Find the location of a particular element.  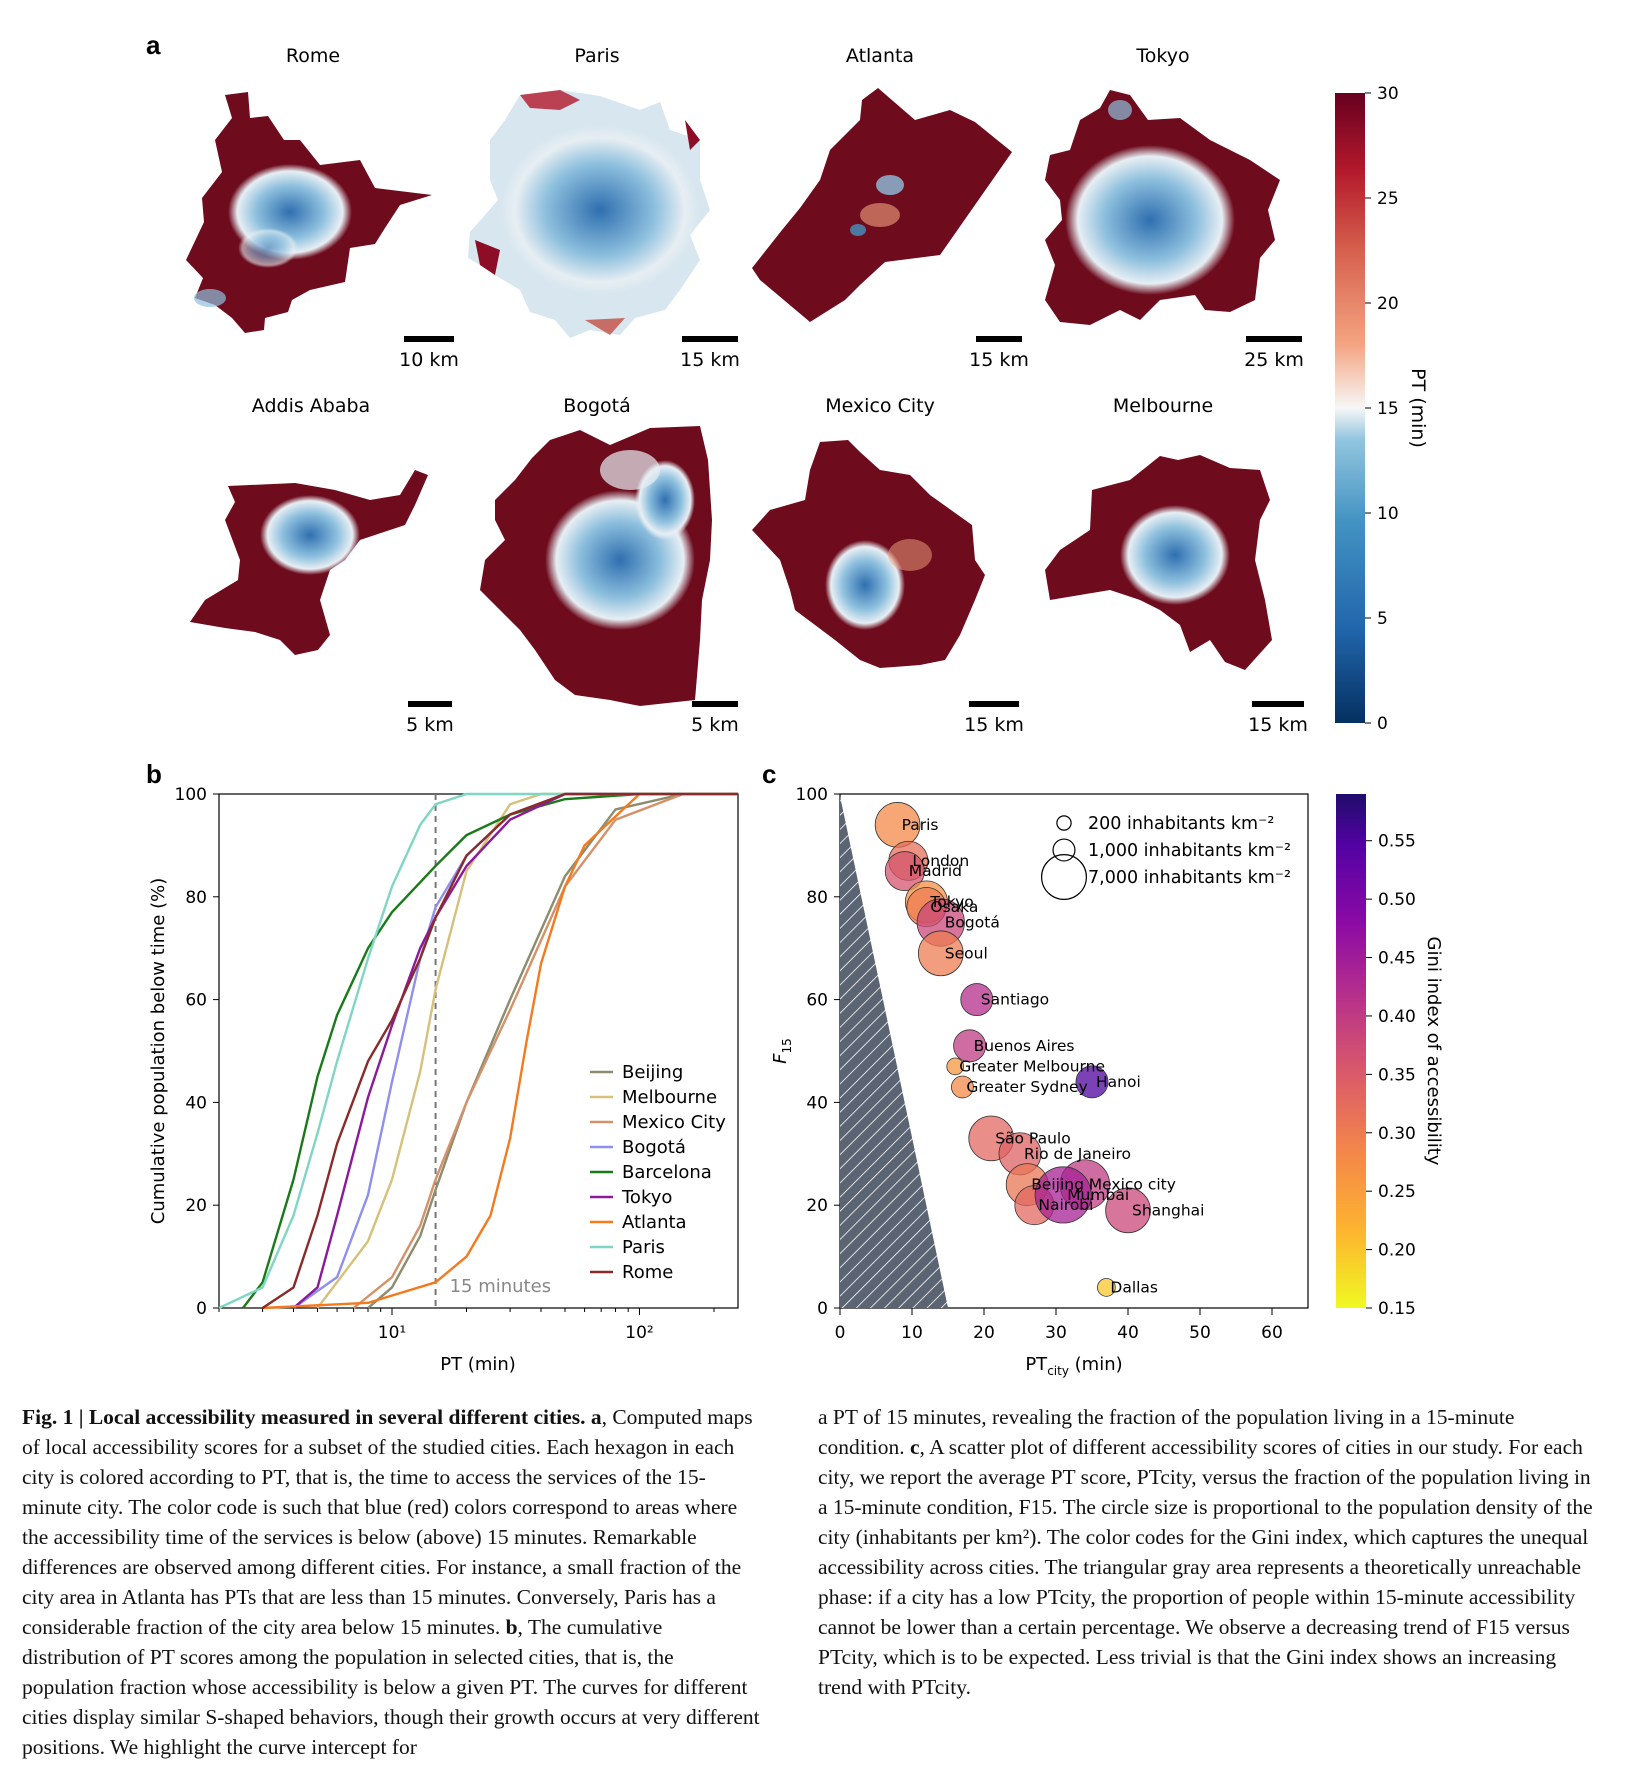

panel-label-b: b is located at coordinates (154, 774).